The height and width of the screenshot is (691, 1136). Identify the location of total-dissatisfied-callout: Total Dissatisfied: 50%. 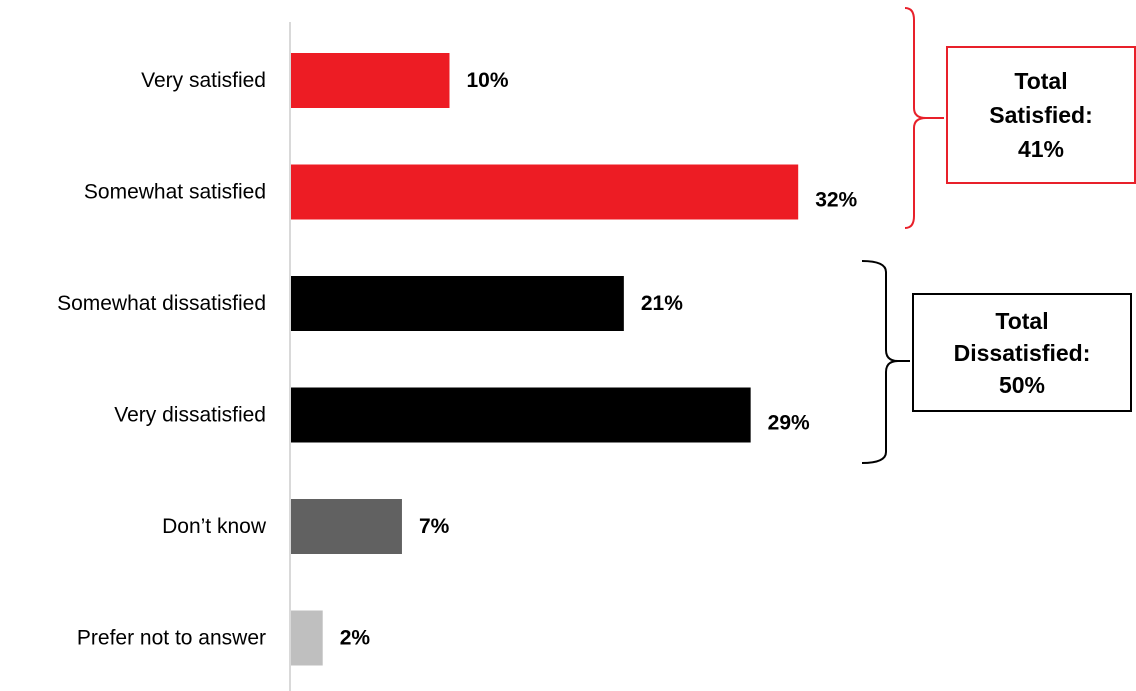
(1022, 352).